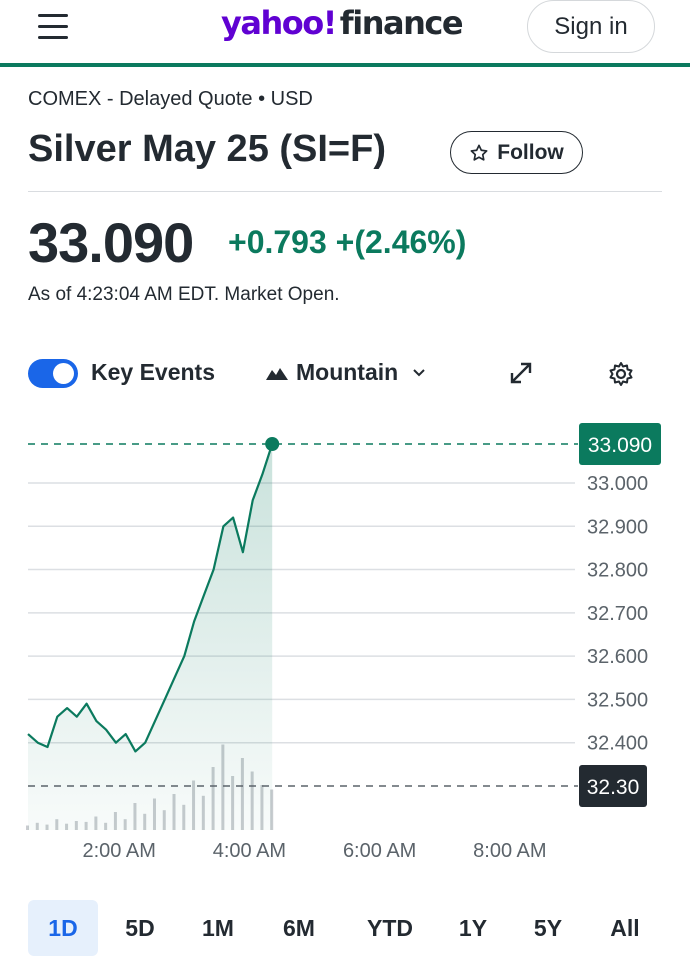  What do you see at coordinates (345, 928) in the screenshot?
I see `range-selector: 1D 5D 1M 6M YTD 1Y 5Y All` at bounding box center [345, 928].